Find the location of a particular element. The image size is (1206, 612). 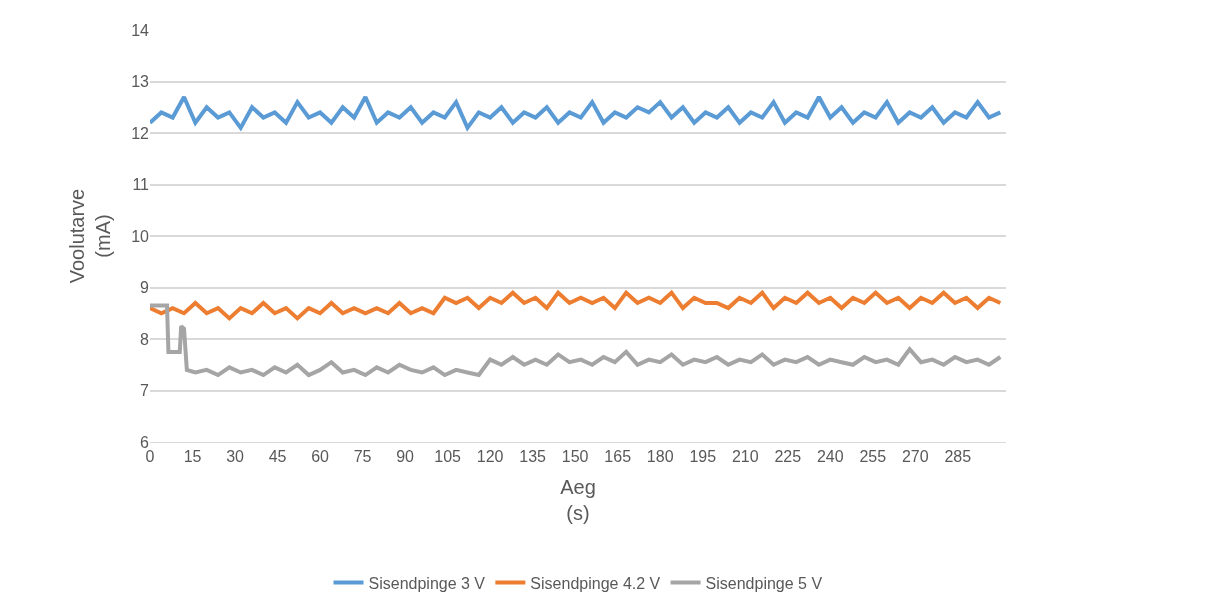

legend-label: Sisendpinge 3 V is located at coordinates (427, 583).